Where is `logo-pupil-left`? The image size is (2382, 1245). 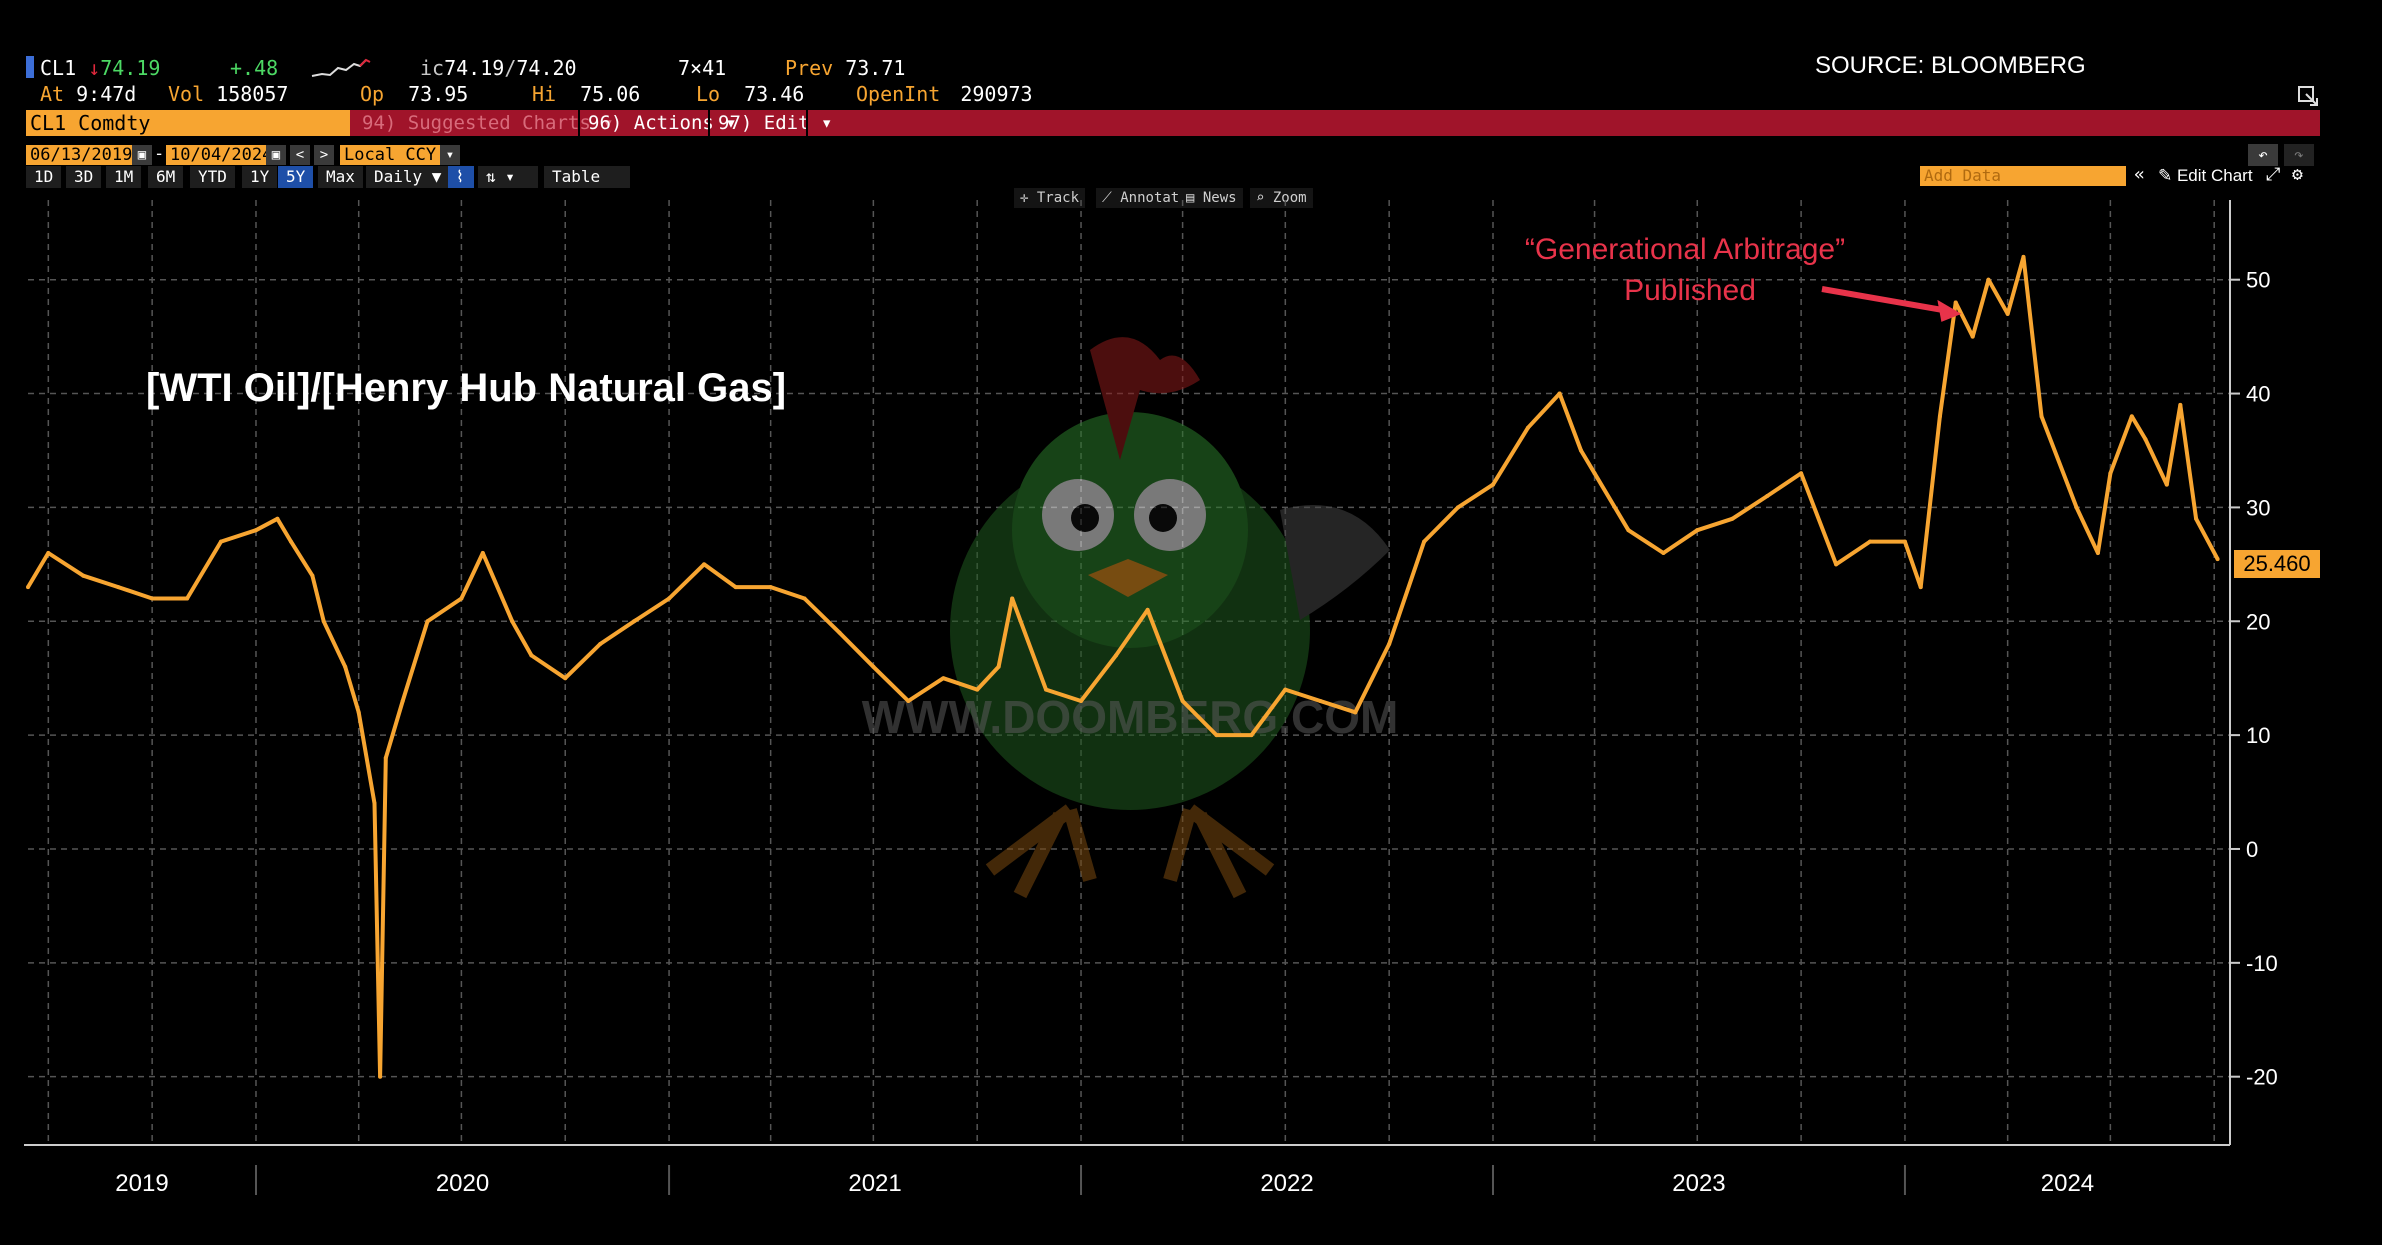 logo-pupil-left is located at coordinates (1085, 518).